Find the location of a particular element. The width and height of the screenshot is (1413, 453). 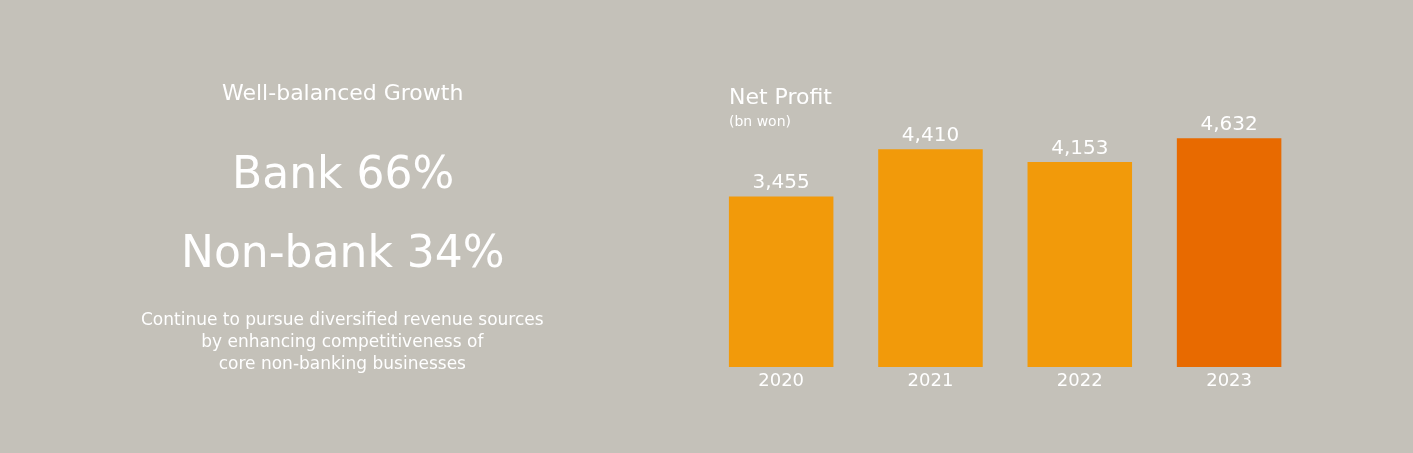

text: Continue to pursue diversified revenue sources by enhancing competitiveness of core non-banking businesses is located at coordinates (342, 341).